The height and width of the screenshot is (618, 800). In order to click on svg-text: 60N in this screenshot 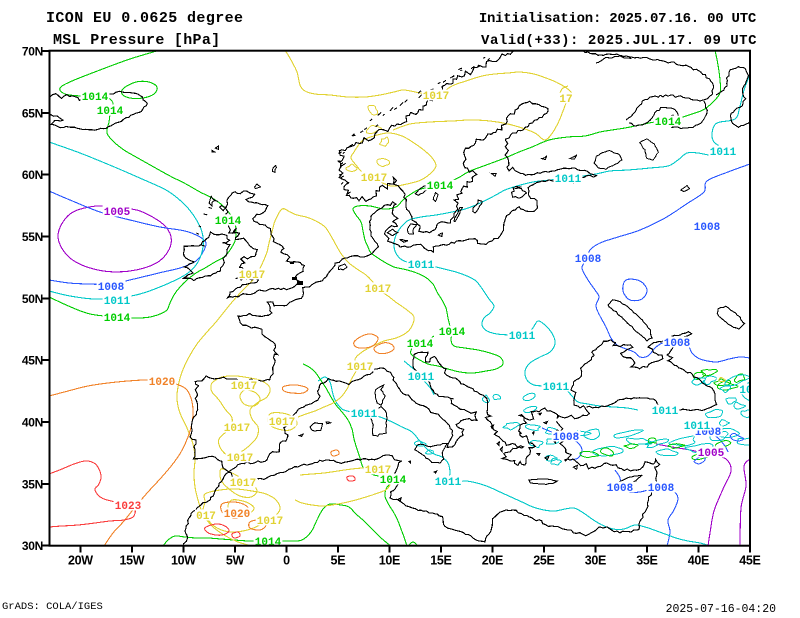, I will do `click(32, 175)`.